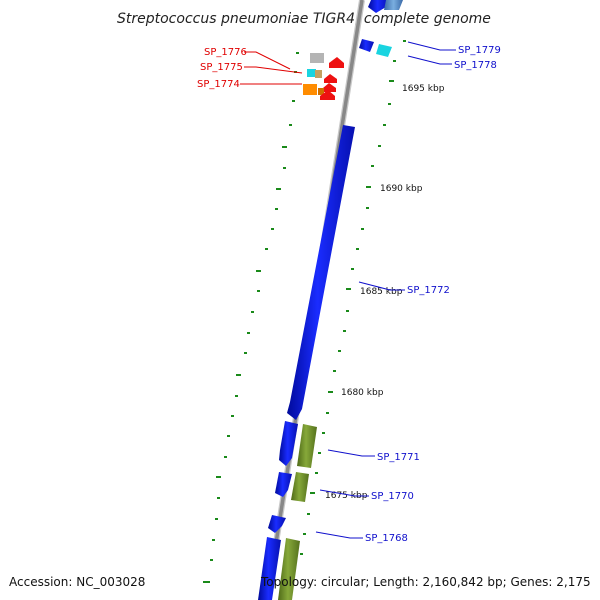 This screenshot has height=600, width=600. I want to click on scale-label-1680: 1680 kbp, so click(362, 393).